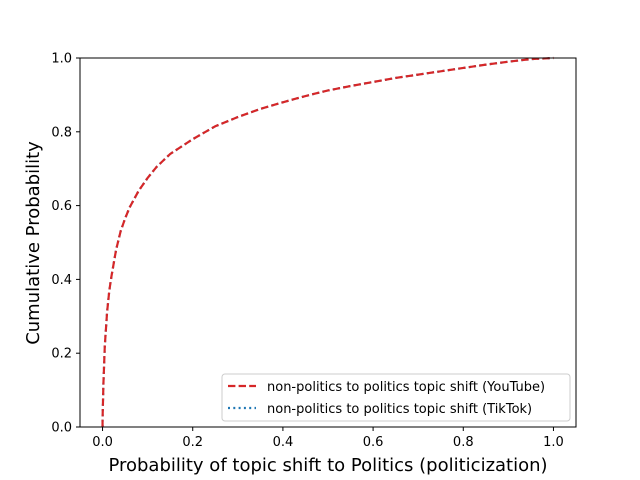  I want to click on x-tick-label: 1.0, so click(553, 442).